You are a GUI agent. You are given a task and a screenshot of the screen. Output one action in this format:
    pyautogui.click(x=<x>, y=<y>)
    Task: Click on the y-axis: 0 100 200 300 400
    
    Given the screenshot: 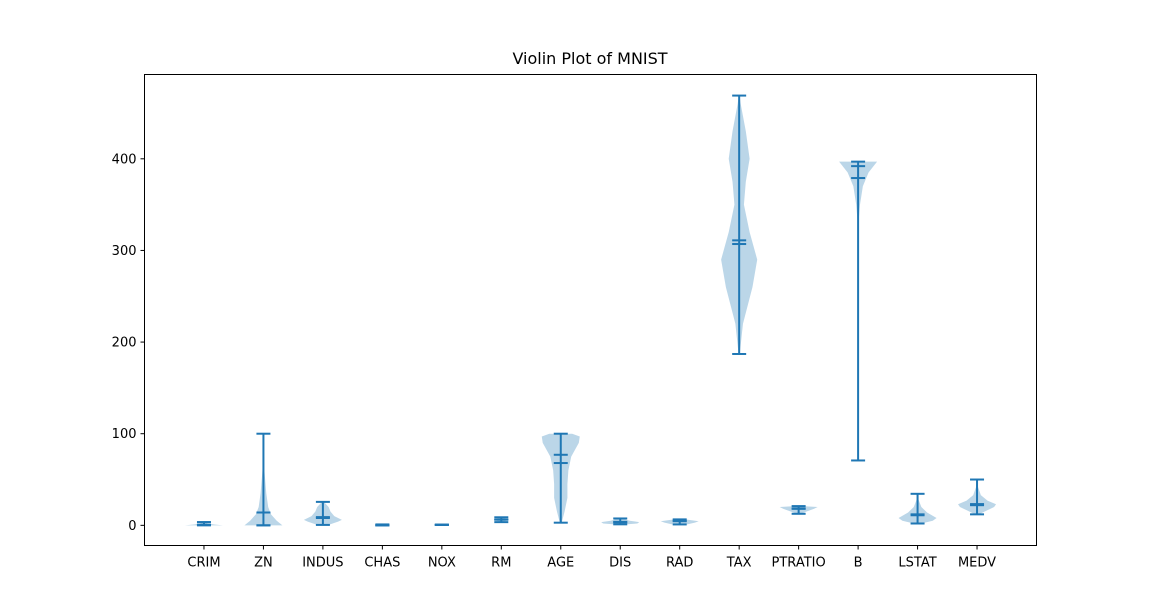 What is the action you would take?
    pyautogui.click(x=128, y=343)
    